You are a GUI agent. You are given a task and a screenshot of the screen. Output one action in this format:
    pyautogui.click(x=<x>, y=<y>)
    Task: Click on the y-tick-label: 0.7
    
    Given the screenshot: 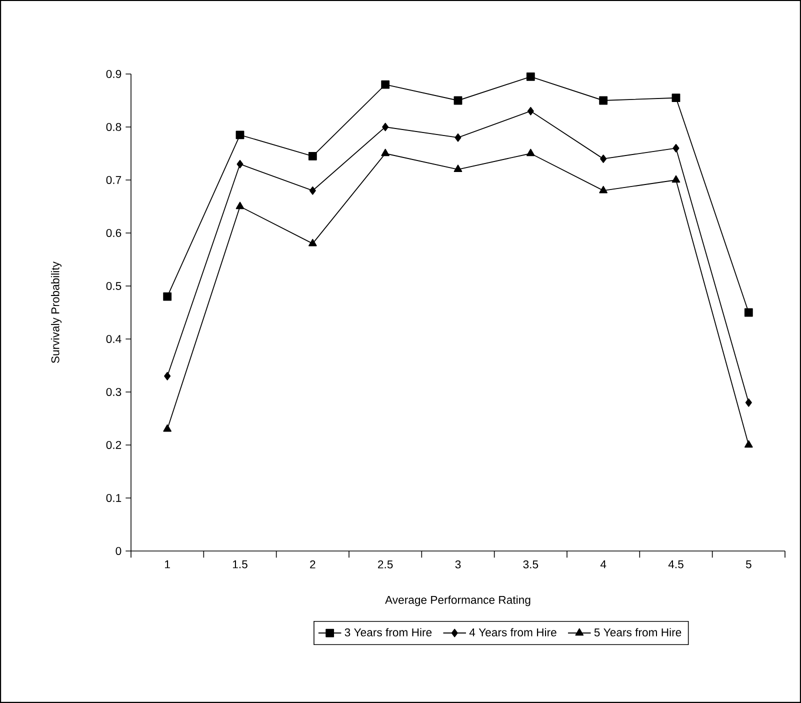 What is the action you would take?
    pyautogui.click(x=114, y=180)
    